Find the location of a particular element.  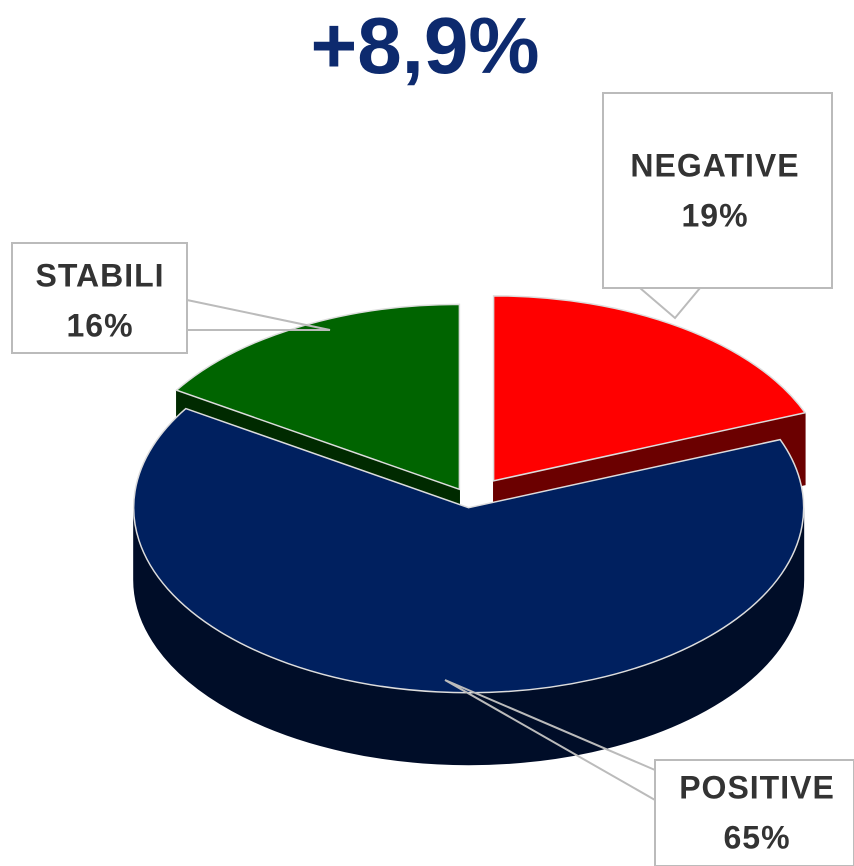

value-label: 65% is located at coordinates (756, 837).